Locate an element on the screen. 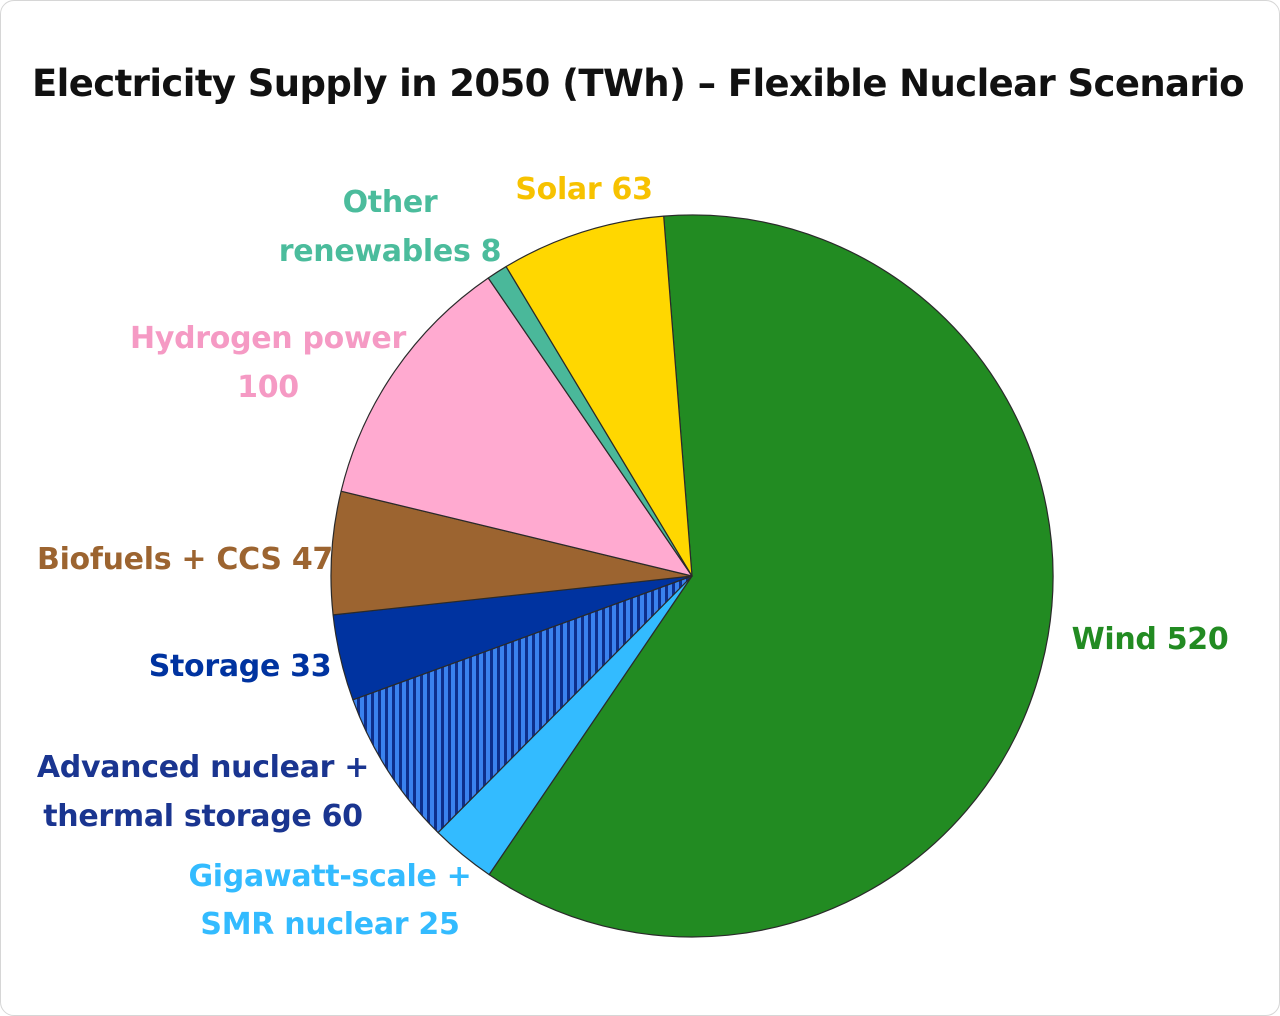 The image size is (1280, 1016). label-advanced-nuclear-thermal-storage: Advanced nuclear + thermal storage 60 is located at coordinates (203, 792).